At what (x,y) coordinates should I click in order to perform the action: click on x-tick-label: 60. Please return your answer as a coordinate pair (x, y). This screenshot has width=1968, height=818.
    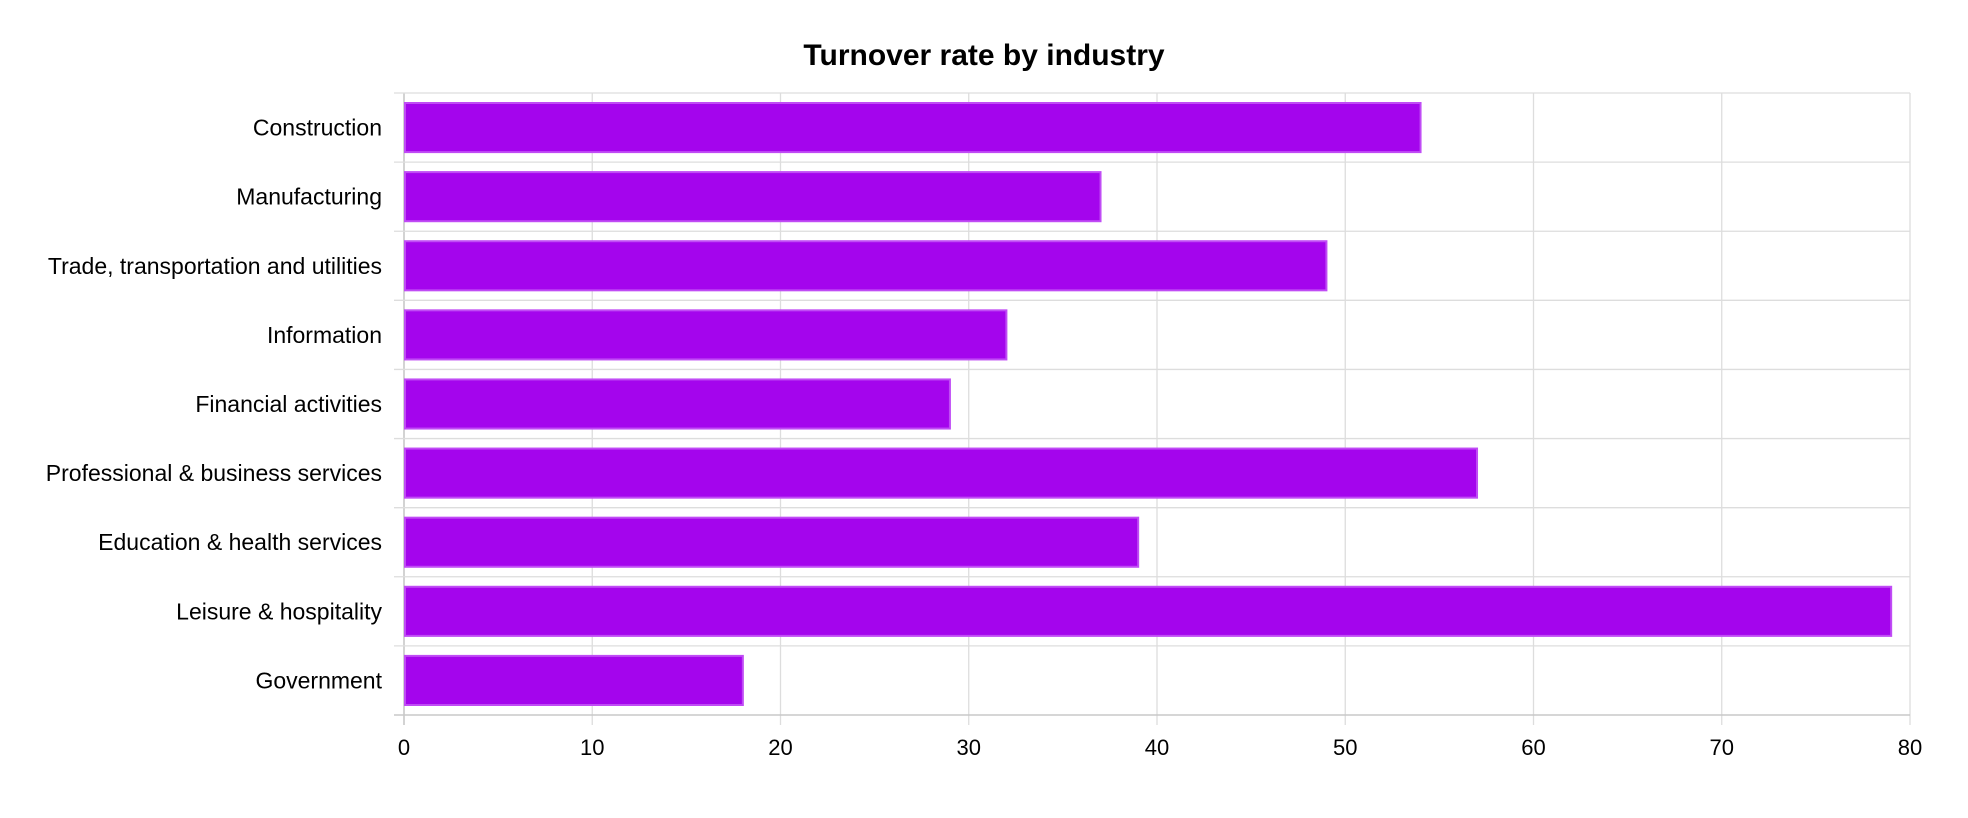
    Looking at the image, I should click on (1533, 747).